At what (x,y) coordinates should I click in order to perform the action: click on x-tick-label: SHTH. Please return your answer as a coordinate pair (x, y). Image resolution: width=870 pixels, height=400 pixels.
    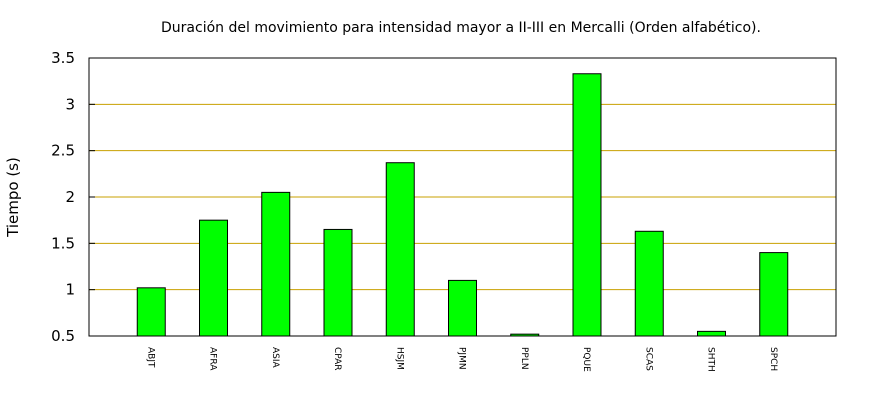
    Looking at the image, I should click on (711, 359).